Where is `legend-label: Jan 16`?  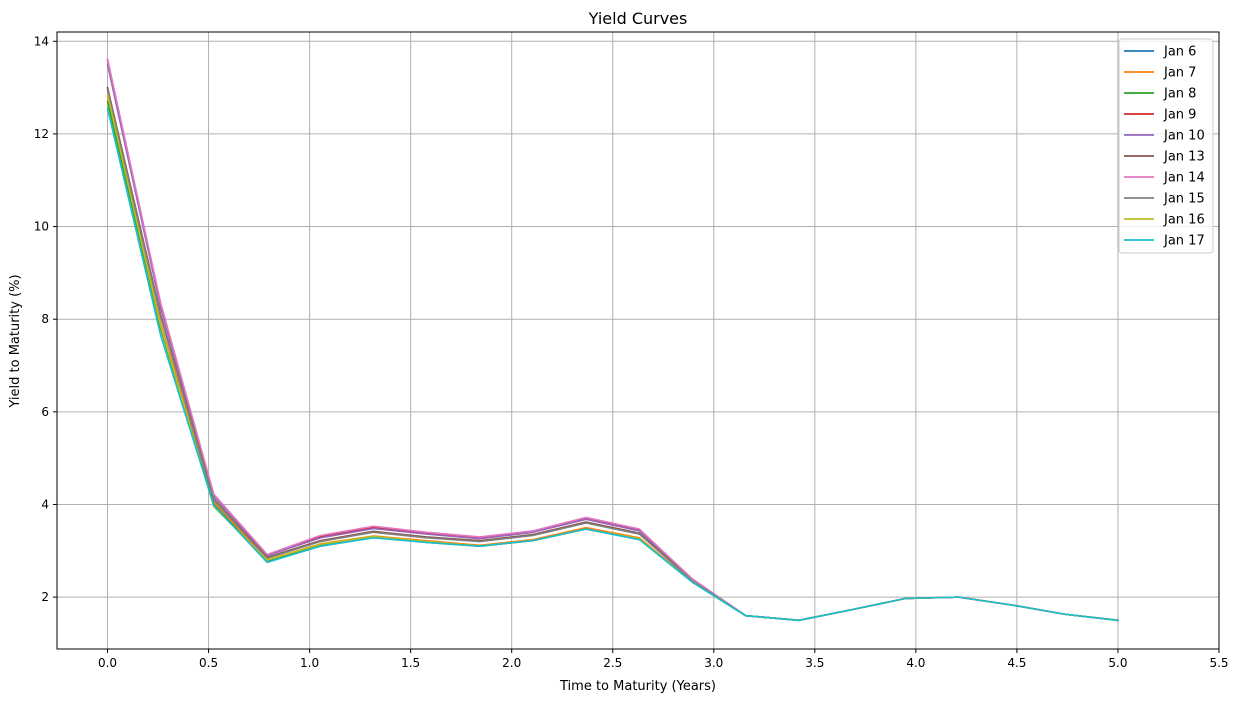 legend-label: Jan 16 is located at coordinates (1184, 220).